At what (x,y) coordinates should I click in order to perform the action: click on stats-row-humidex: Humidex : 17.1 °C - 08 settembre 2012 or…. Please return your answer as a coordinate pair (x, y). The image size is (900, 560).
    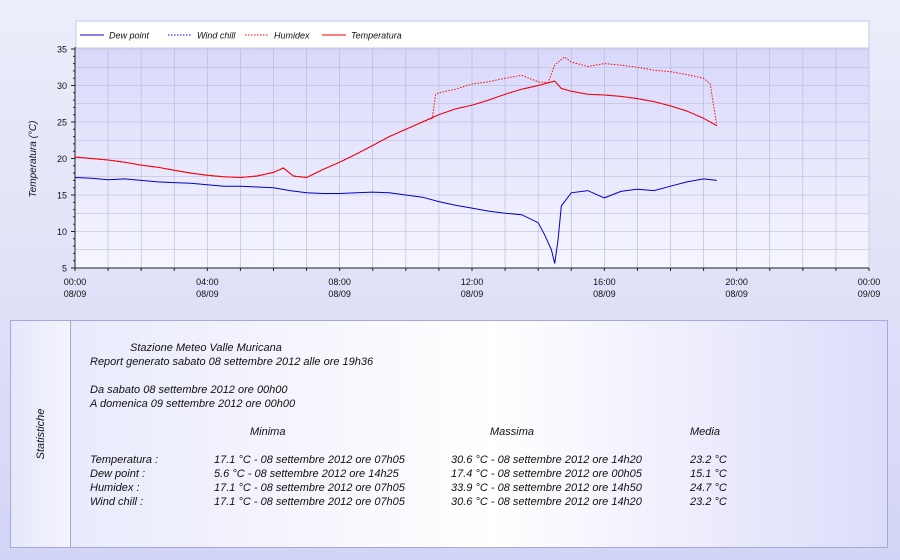
    Looking at the image, I should click on (480, 489).